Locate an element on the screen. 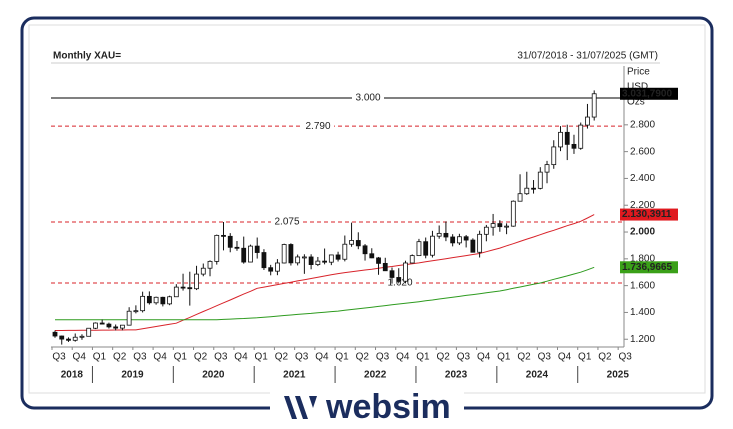 The height and width of the screenshot is (429, 733). price-axis-label: Price is located at coordinates (638, 72).